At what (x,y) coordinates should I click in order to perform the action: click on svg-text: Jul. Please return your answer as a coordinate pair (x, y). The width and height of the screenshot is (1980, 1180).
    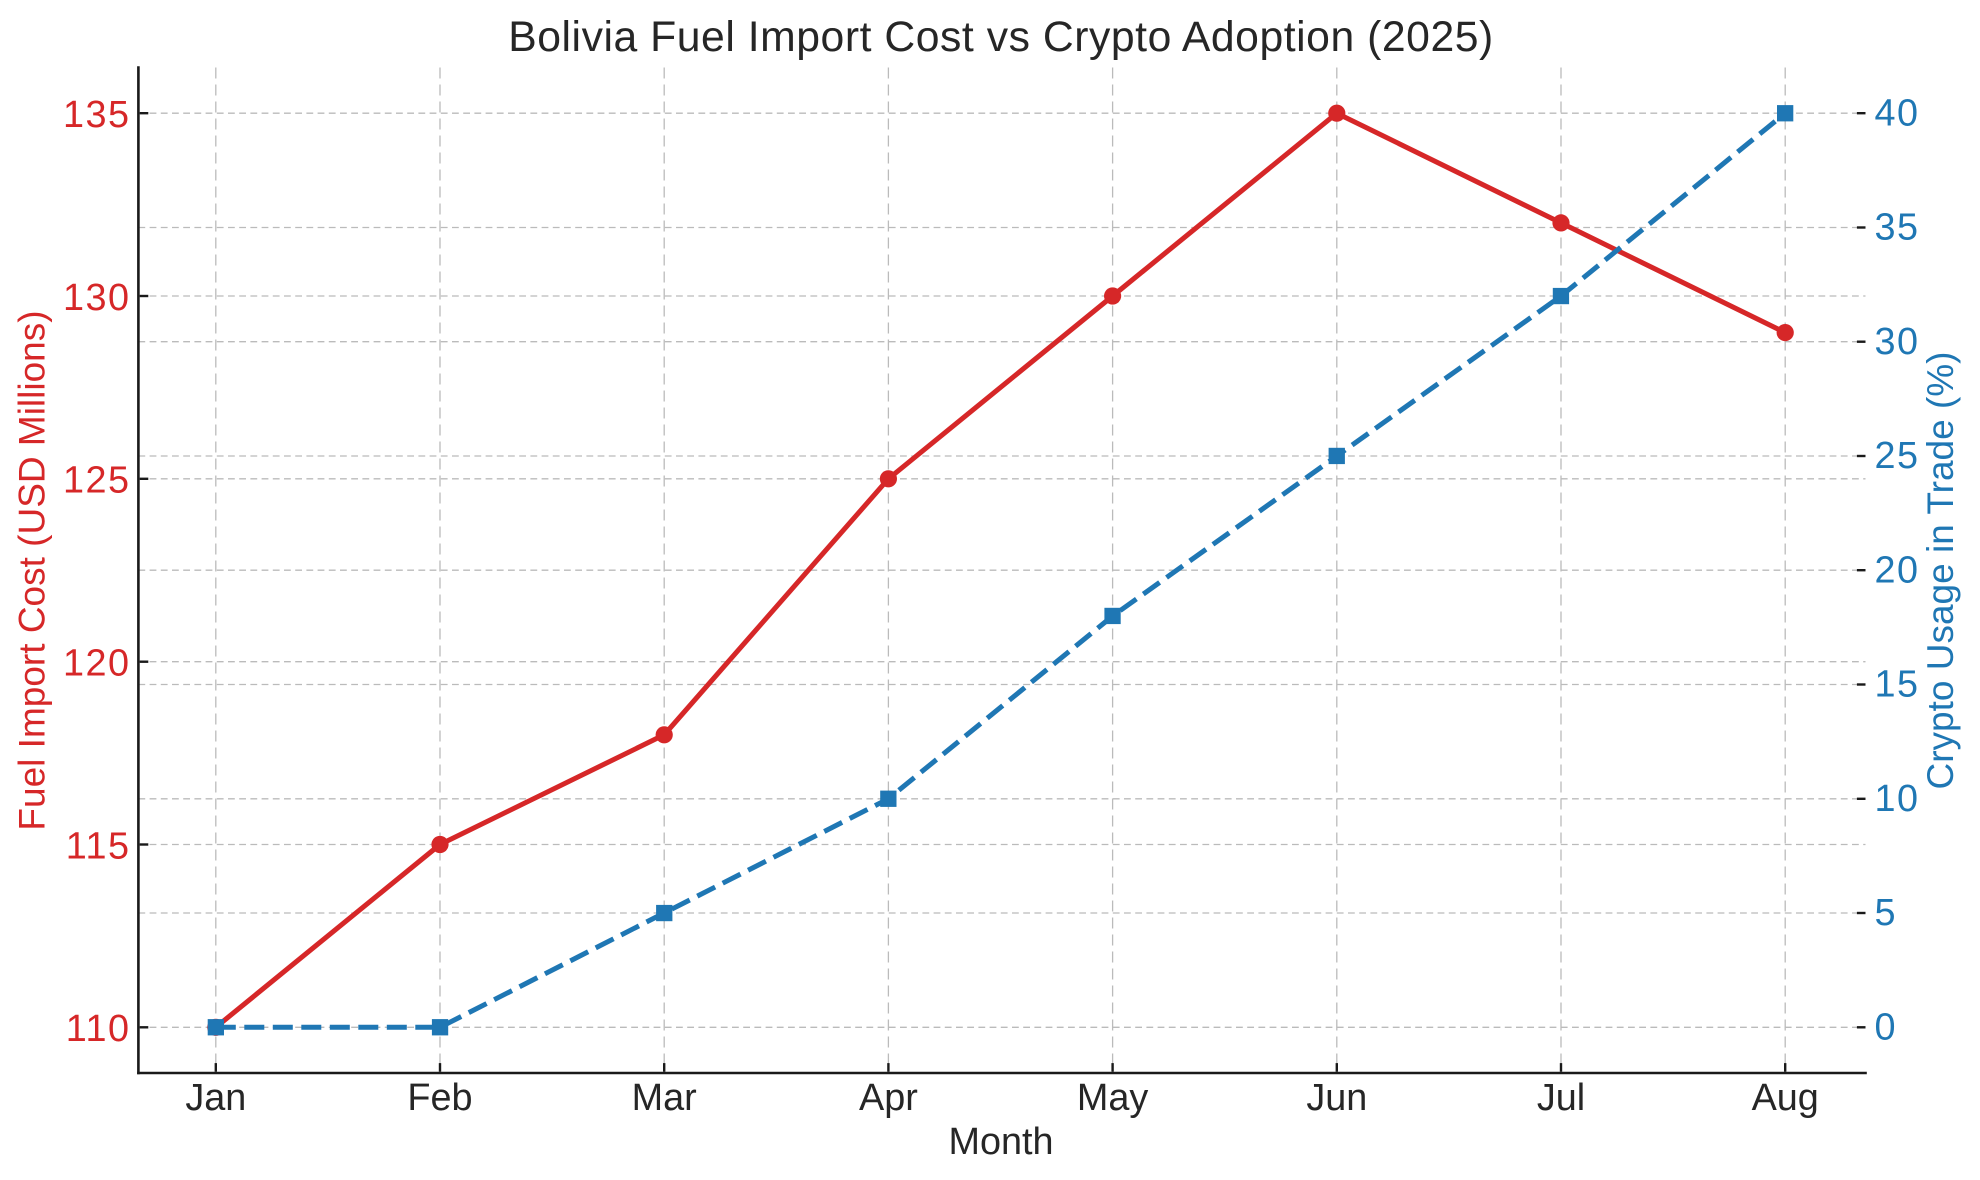
    Looking at the image, I should click on (1561, 1098).